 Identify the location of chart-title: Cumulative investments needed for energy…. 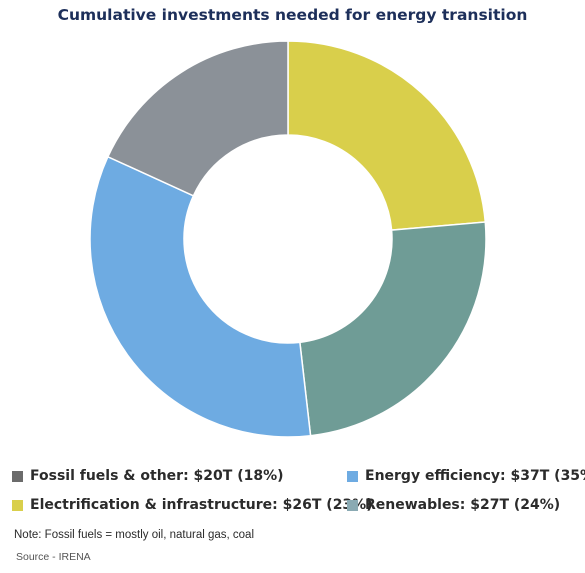
(292, 15).